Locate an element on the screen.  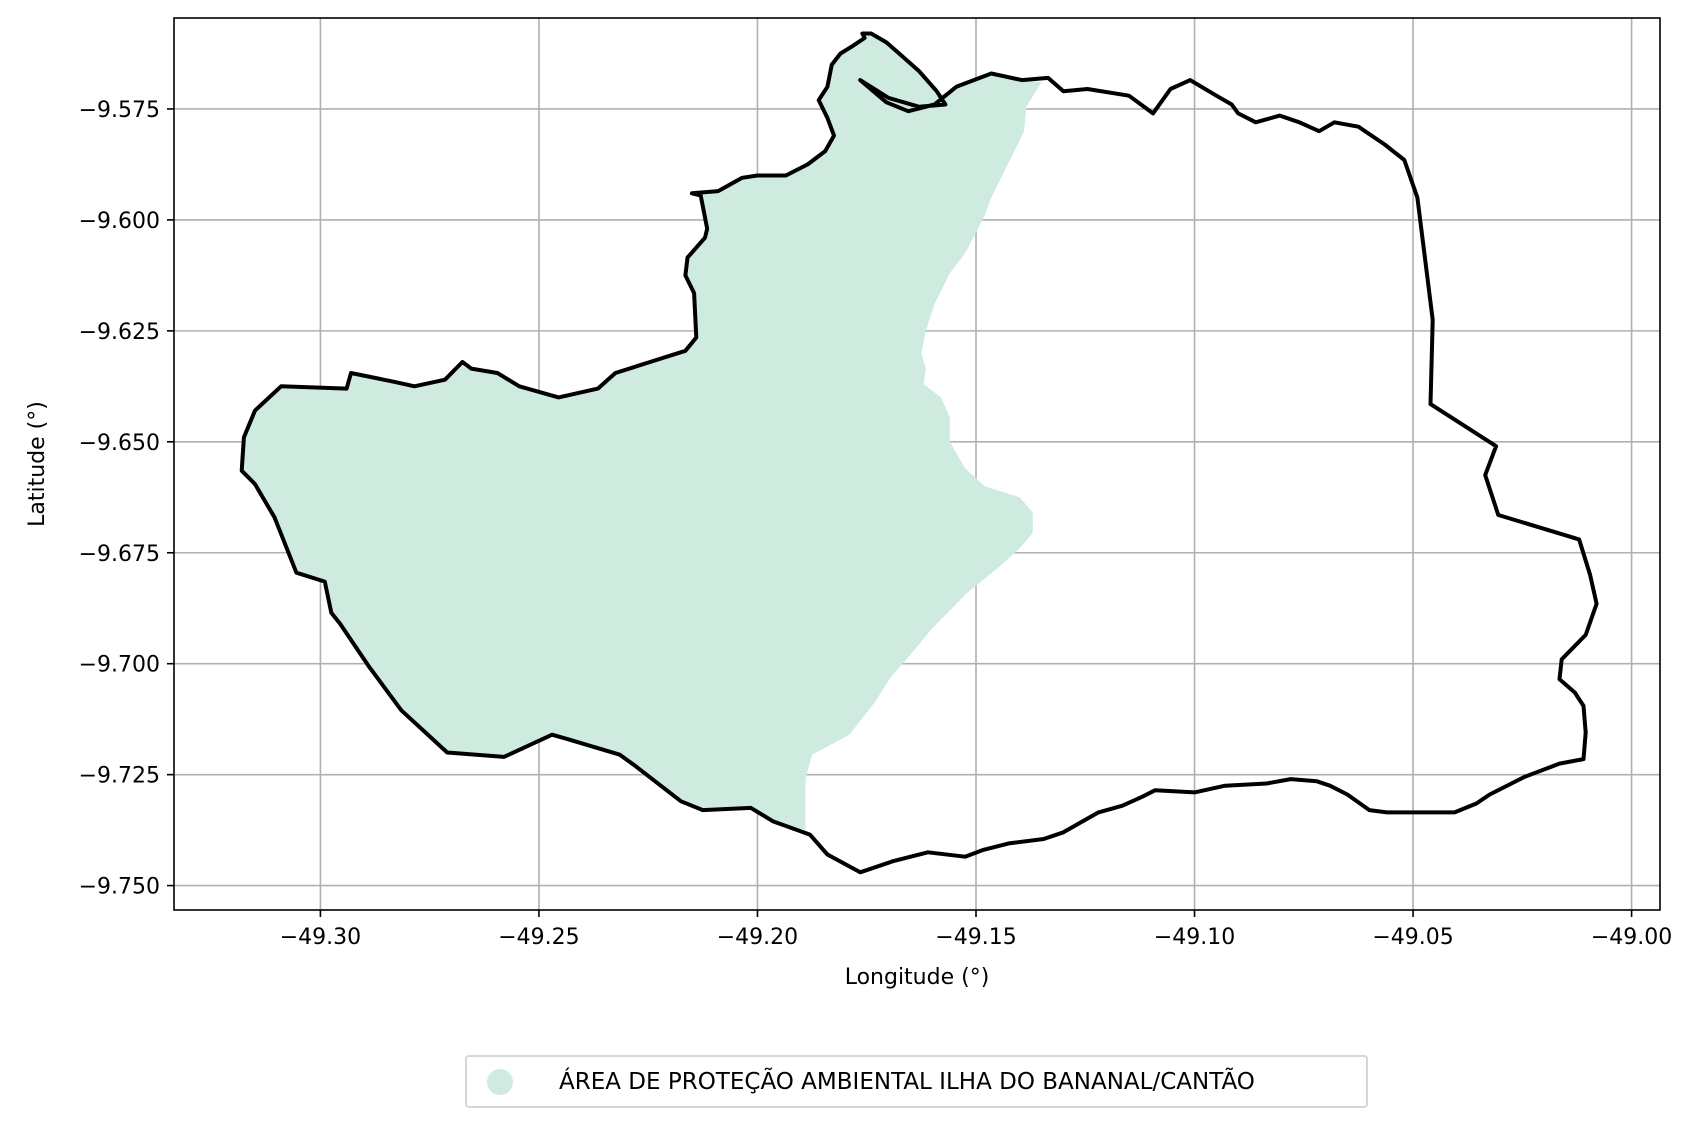
x-tick-label: −49.25 is located at coordinates (538, 937).